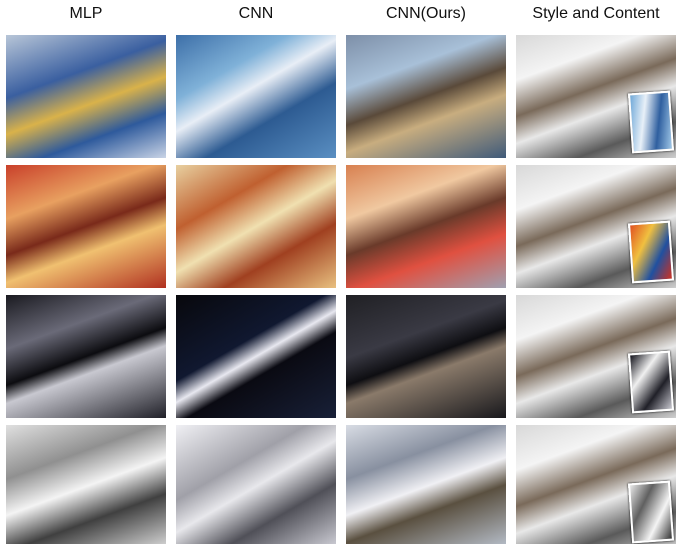 The image size is (677, 544). What do you see at coordinates (256, 13) in the screenshot?
I see `column-header: CNN` at bounding box center [256, 13].